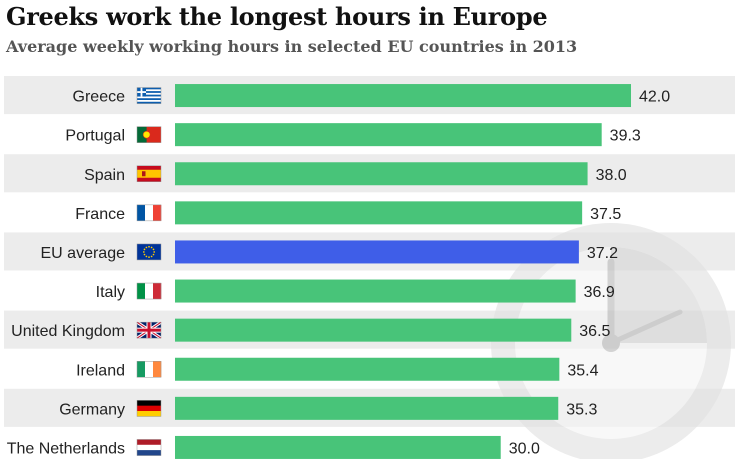 The width and height of the screenshot is (735, 459). I want to click on chart-row: Spain 38.0, so click(355, 174).